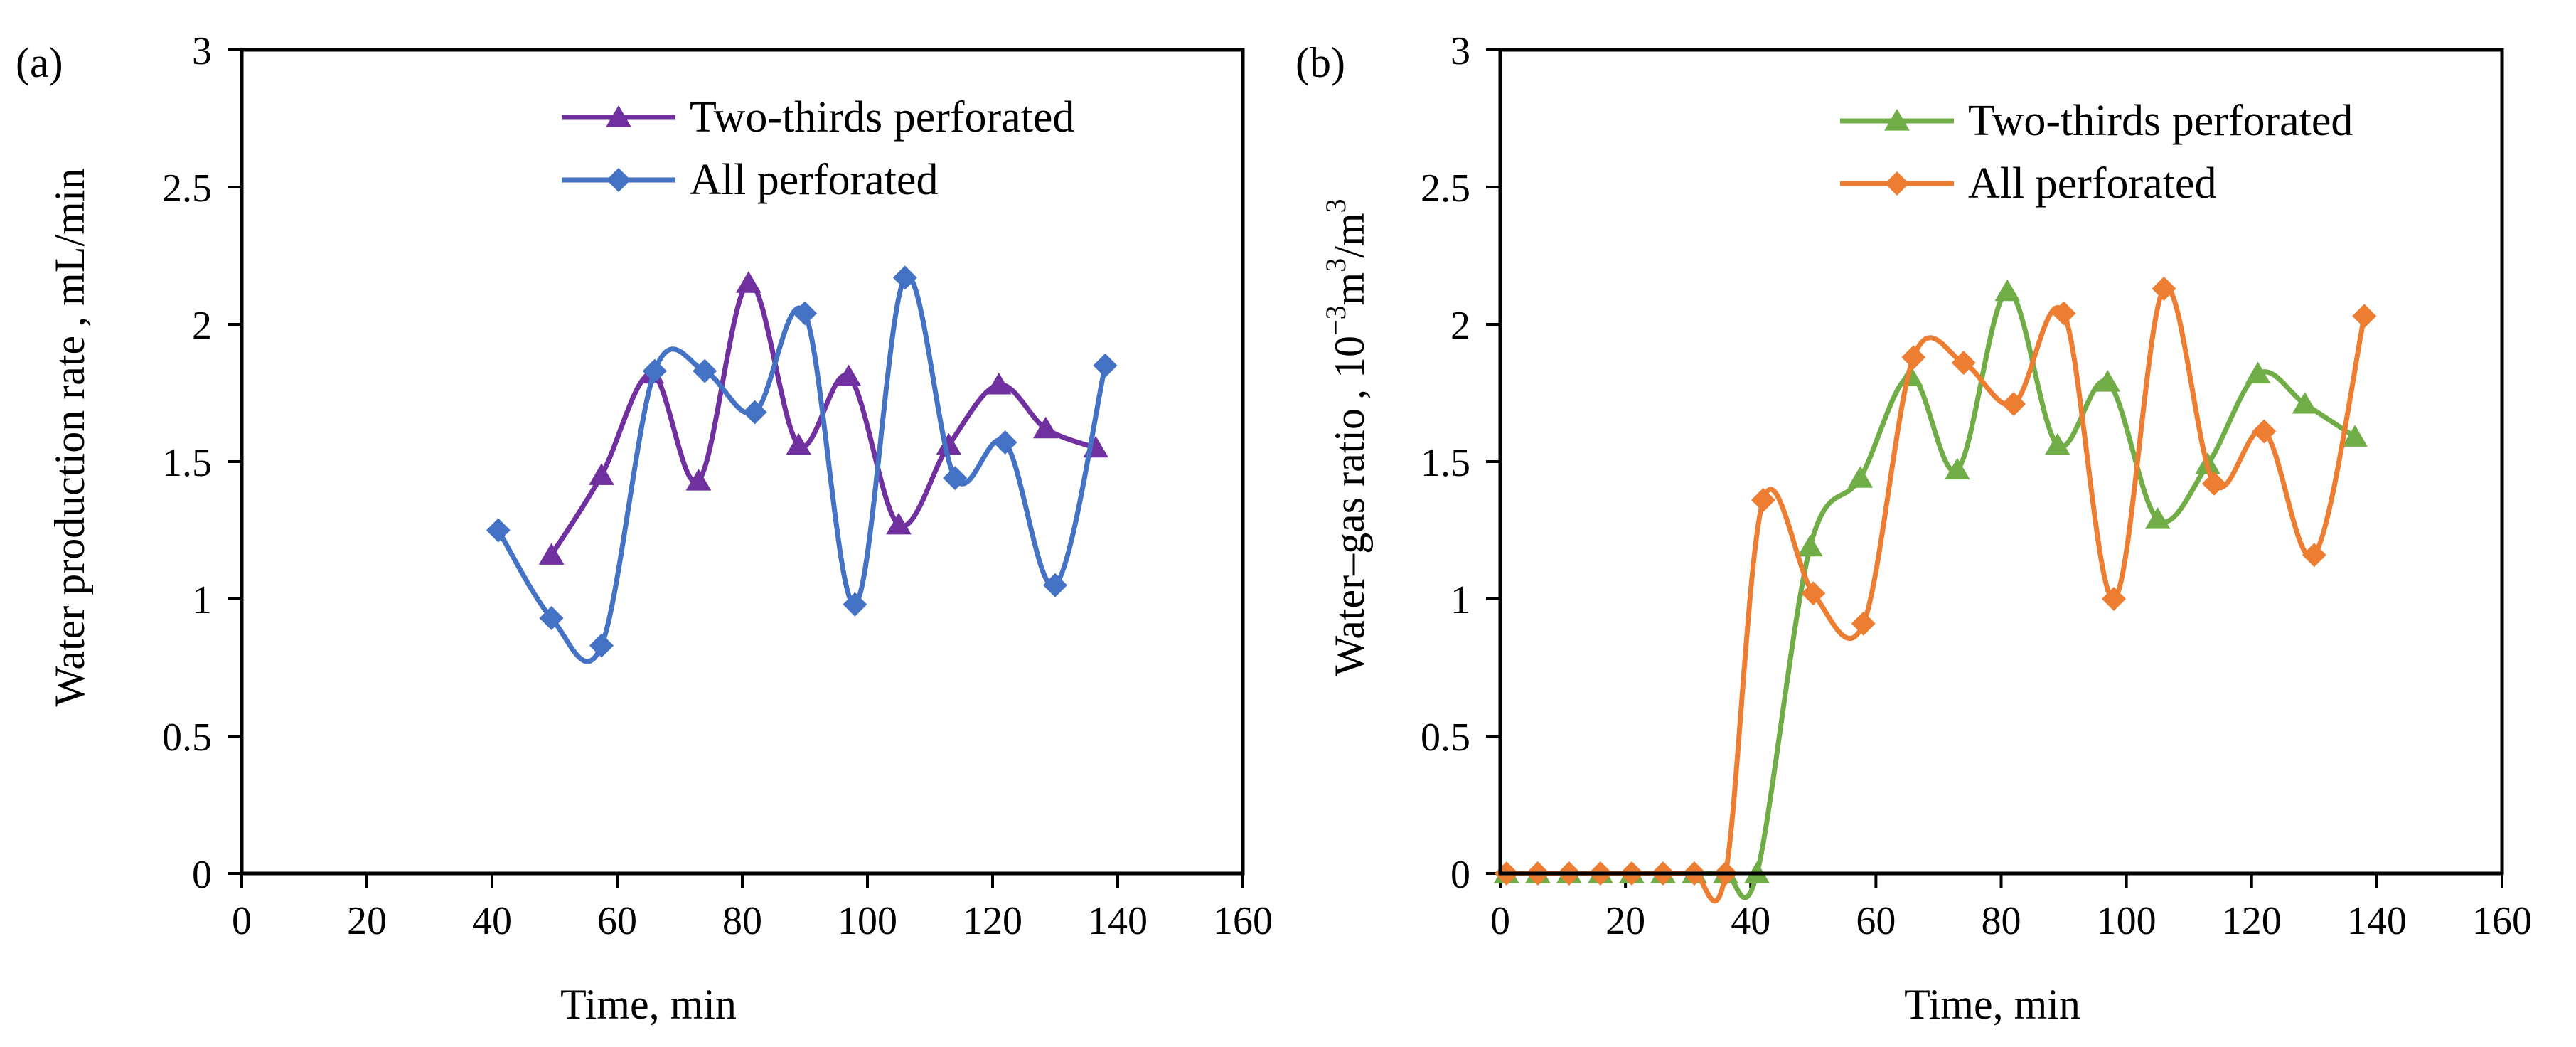  Describe the element at coordinates (1349, 289) in the screenshot. I see `y-axis-title-b-mid1: m` at that location.